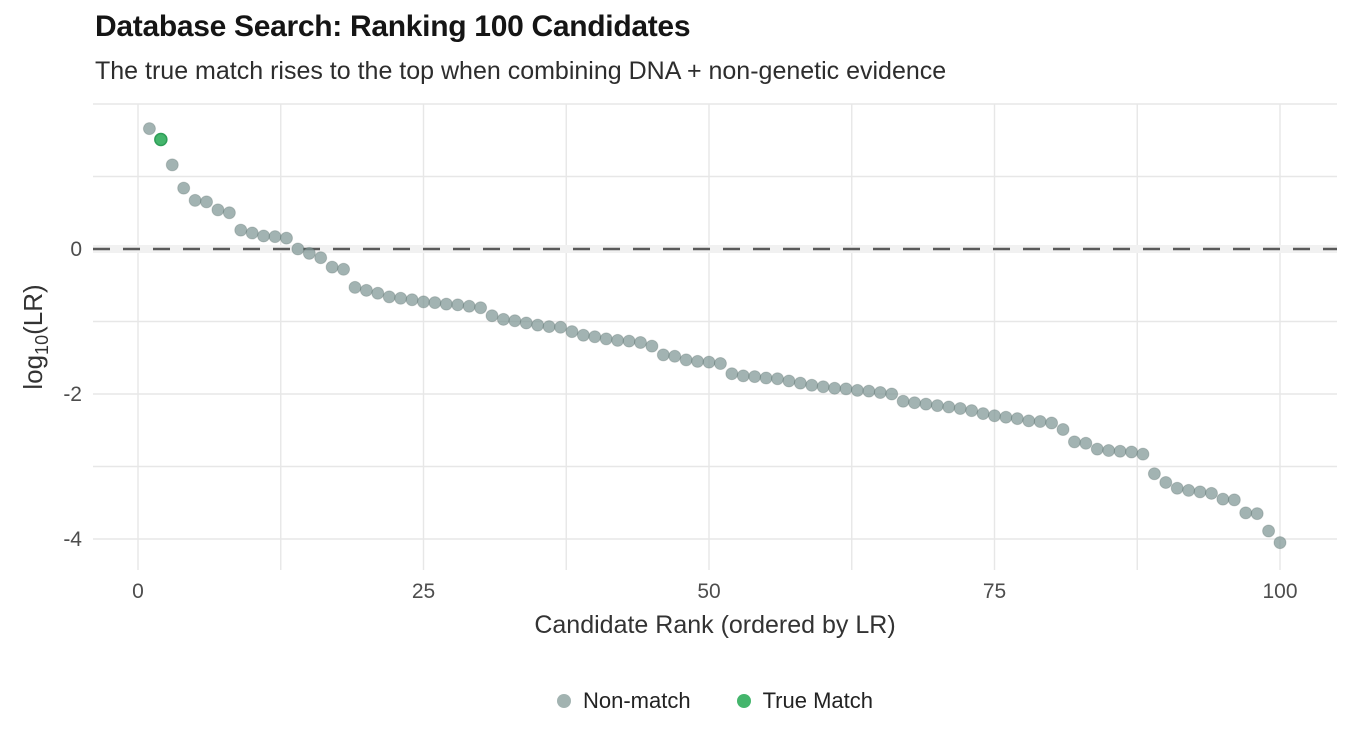 This screenshot has width=1350, height=750. What do you see at coordinates (393, 26) in the screenshot?
I see `chart-title: Database Search: Ranking 100 Candidates` at bounding box center [393, 26].